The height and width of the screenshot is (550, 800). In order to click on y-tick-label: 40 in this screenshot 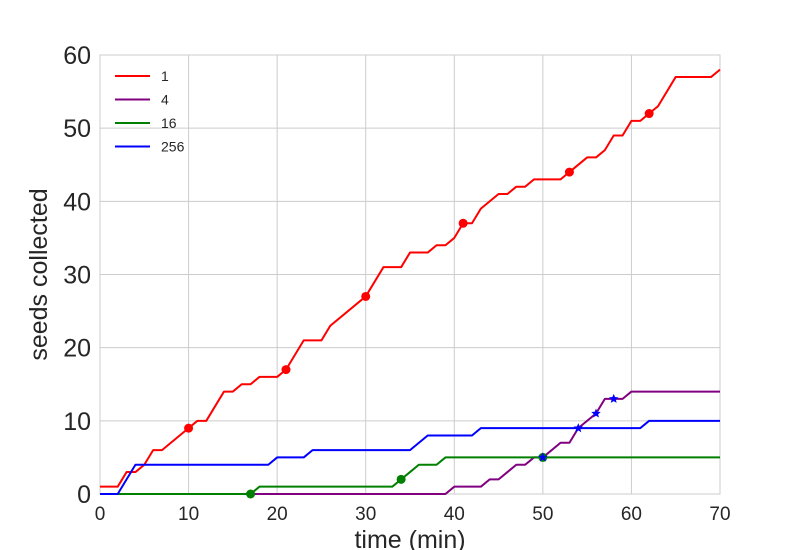, I will do `click(77, 202)`.